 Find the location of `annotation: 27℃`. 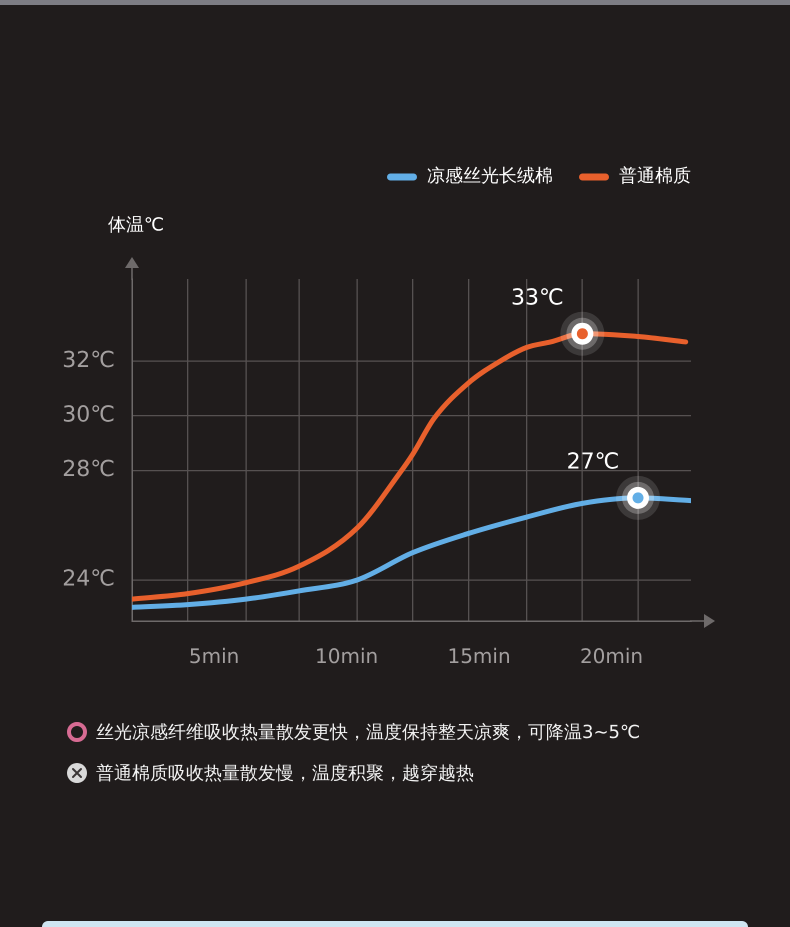

annotation: 27℃ is located at coordinates (593, 462).